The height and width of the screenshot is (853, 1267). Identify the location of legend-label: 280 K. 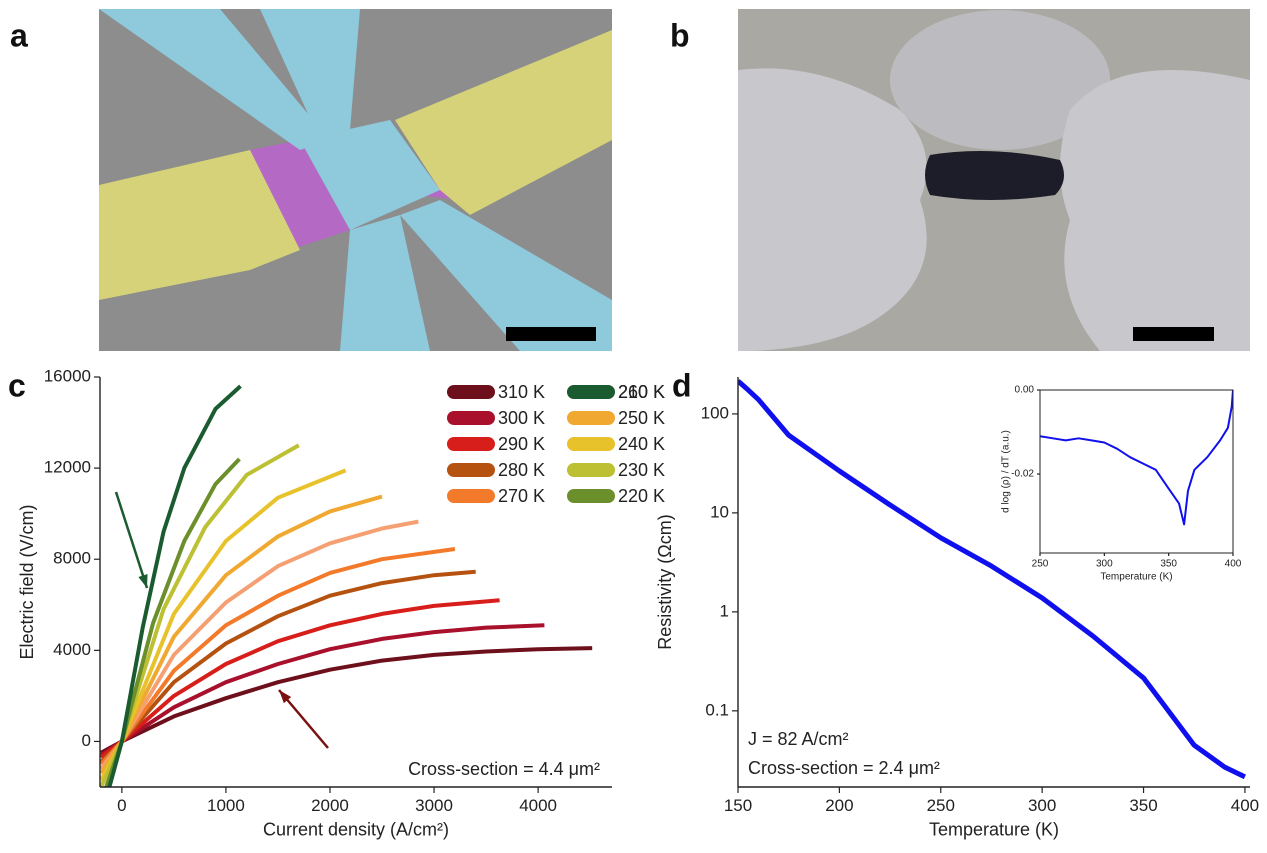
(521, 470).